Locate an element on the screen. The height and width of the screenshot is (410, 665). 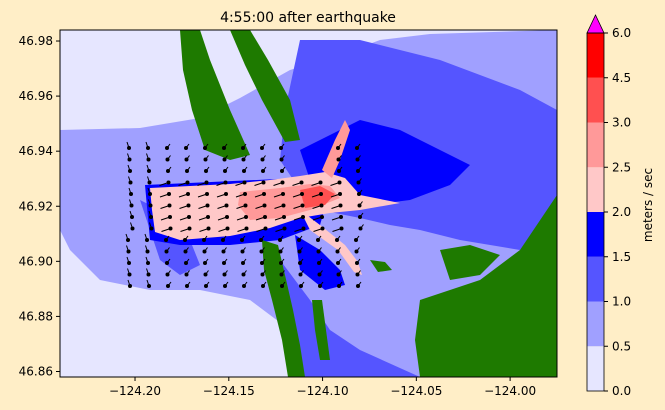
land-southeast-coast is located at coordinates (470, 262).